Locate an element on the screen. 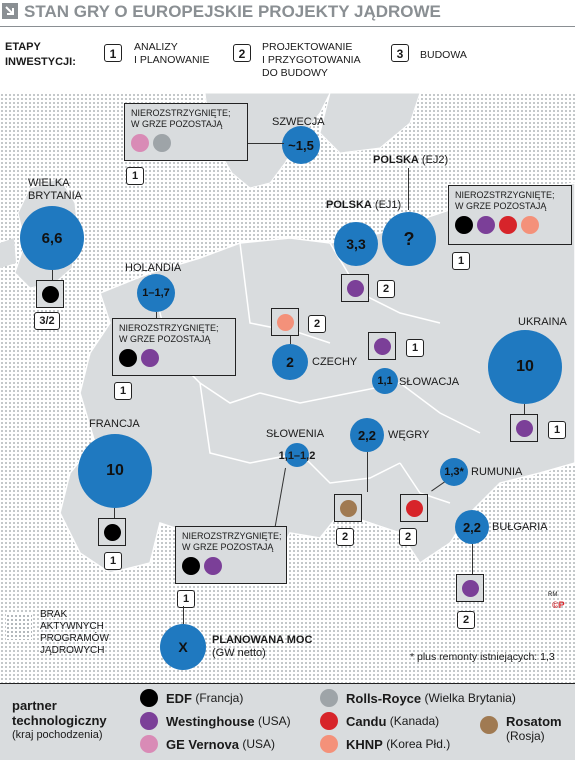  stage-2-label: PROJEKTOWANIE I PRZYGOTOWANIA DO BUDOWY is located at coordinates (311, 60).